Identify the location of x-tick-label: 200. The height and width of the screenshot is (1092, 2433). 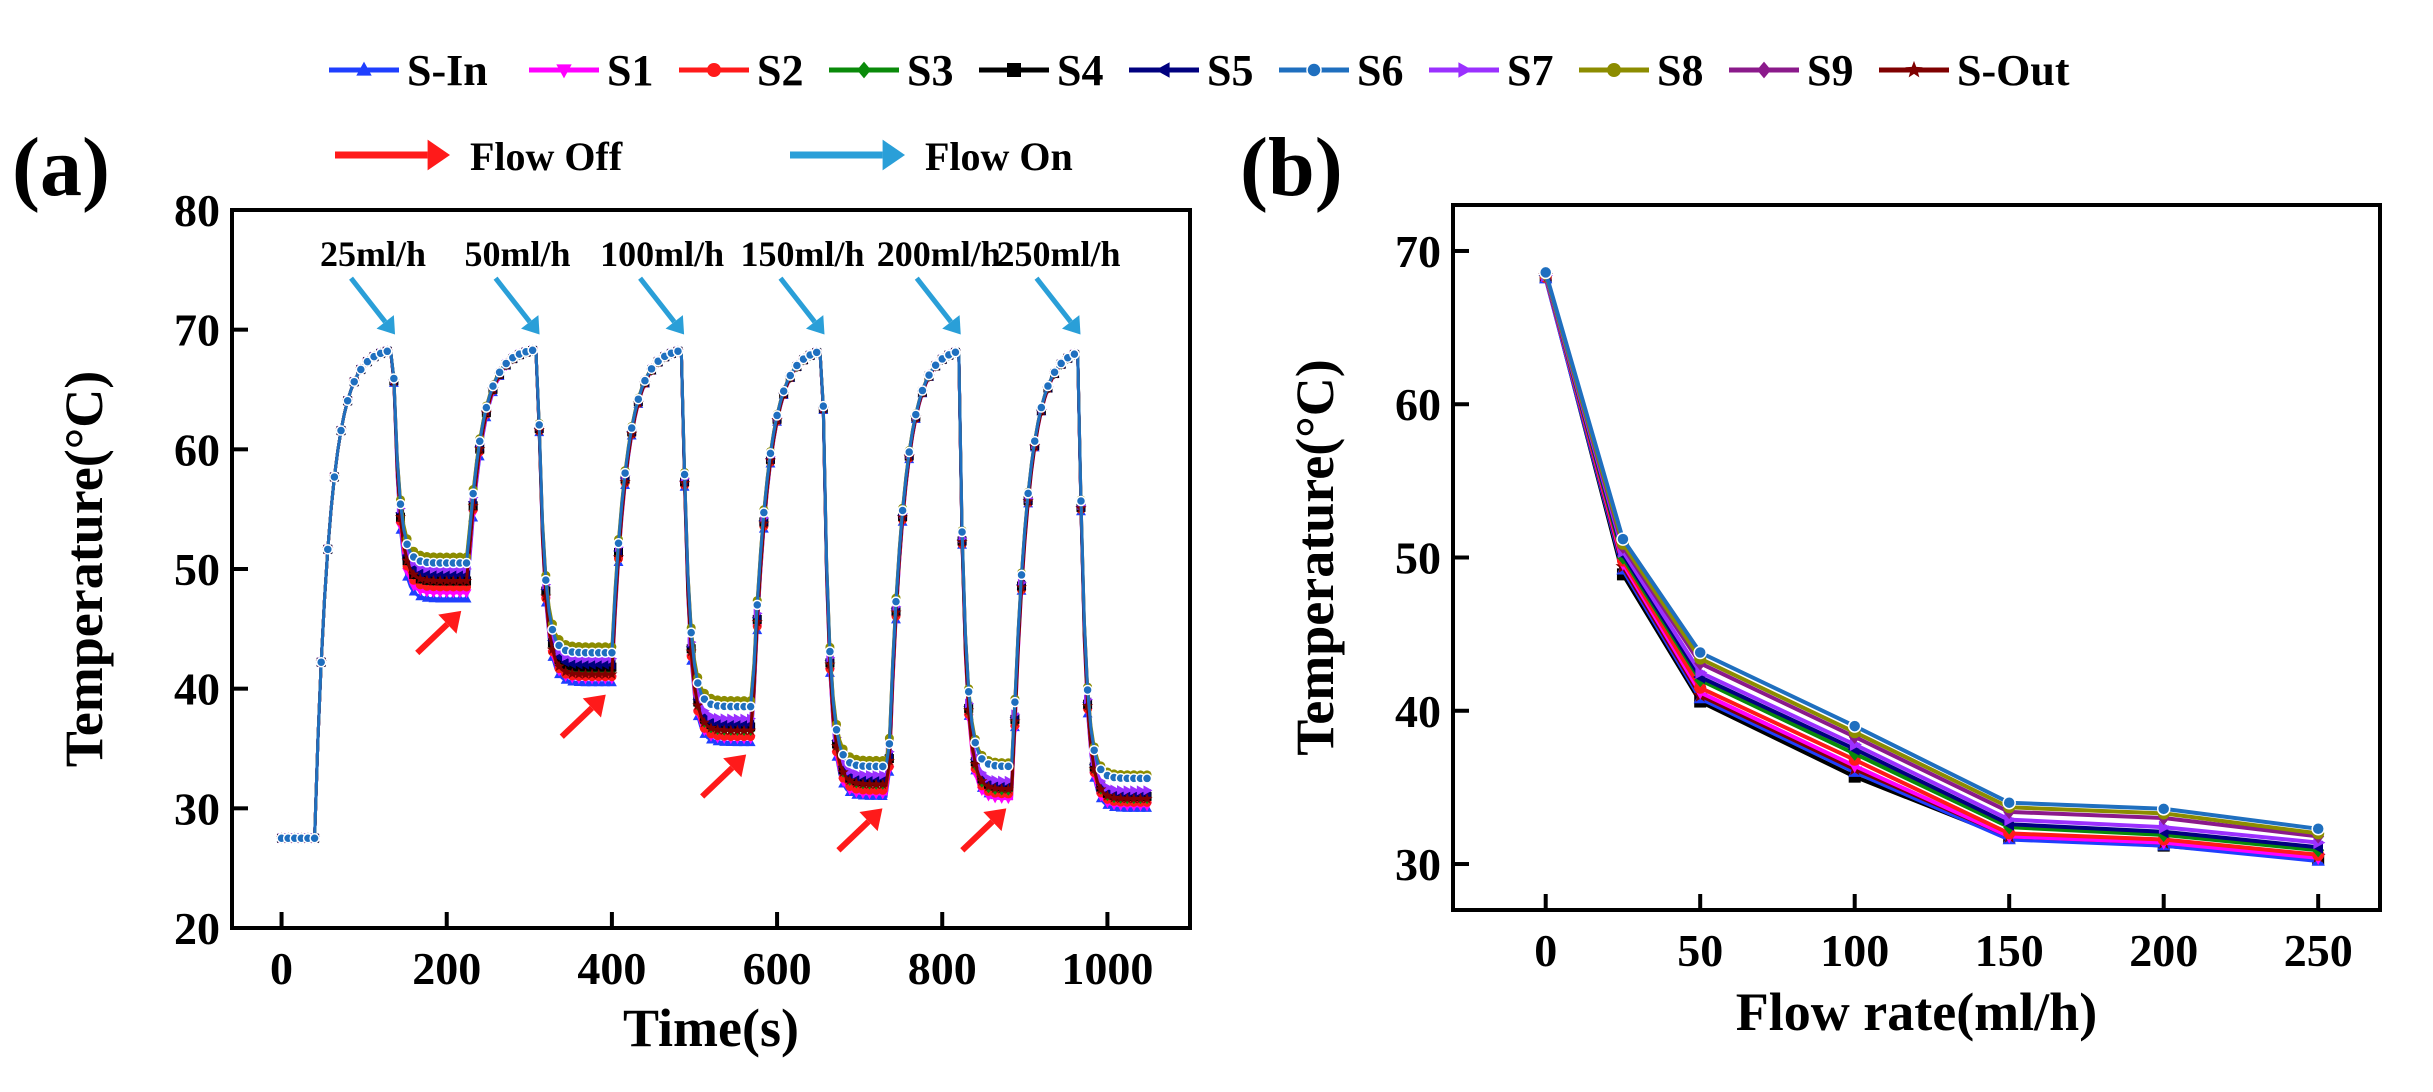
(2163, 950).